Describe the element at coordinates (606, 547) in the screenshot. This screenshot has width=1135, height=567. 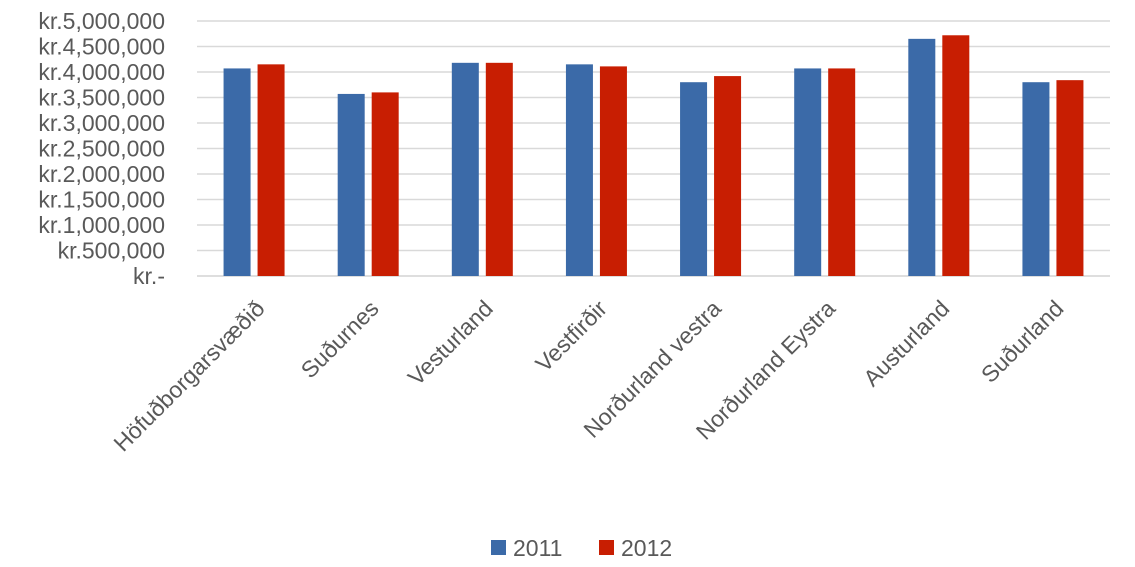
I see `legend-swatch-2012` at that location.